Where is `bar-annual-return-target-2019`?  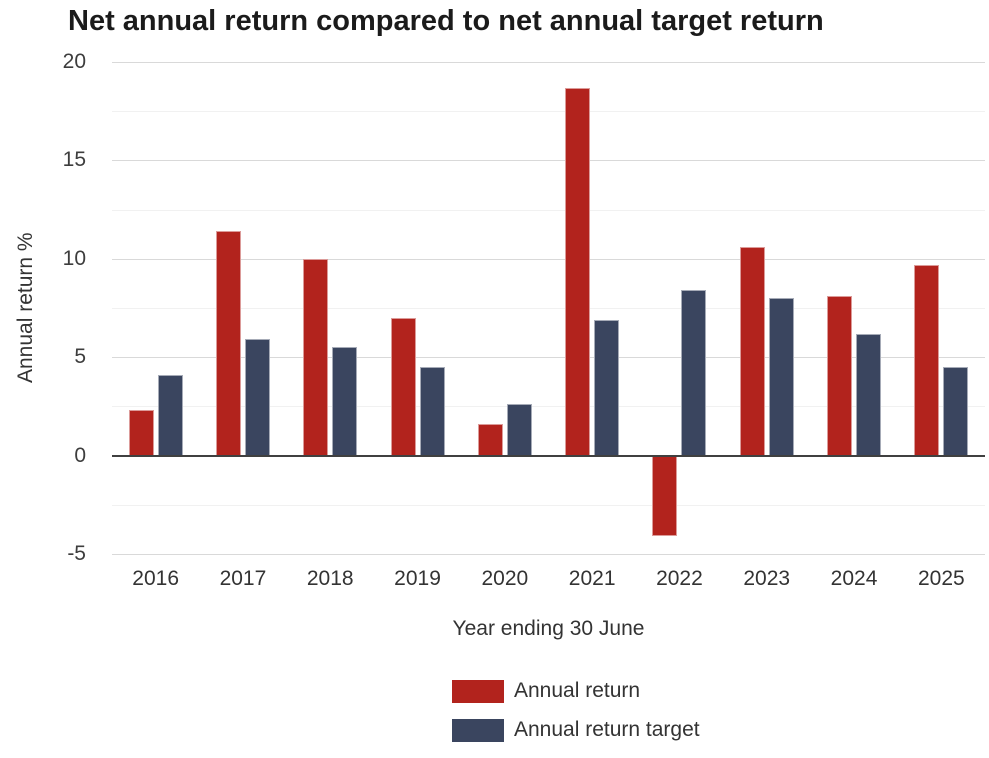
bar-annual-return-target-2019 is located at coordinates (432, 411).